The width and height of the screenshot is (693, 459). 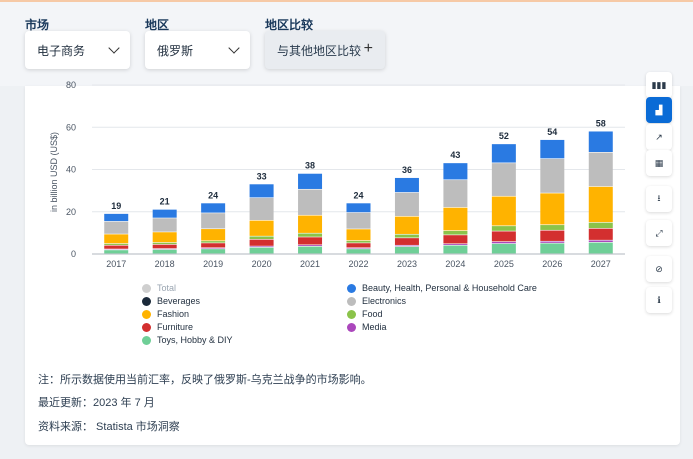 What do you see at coordinates (71, 170) in the screenshot?
I see `y-tick-label: 40` at bounding box center [71, 170].